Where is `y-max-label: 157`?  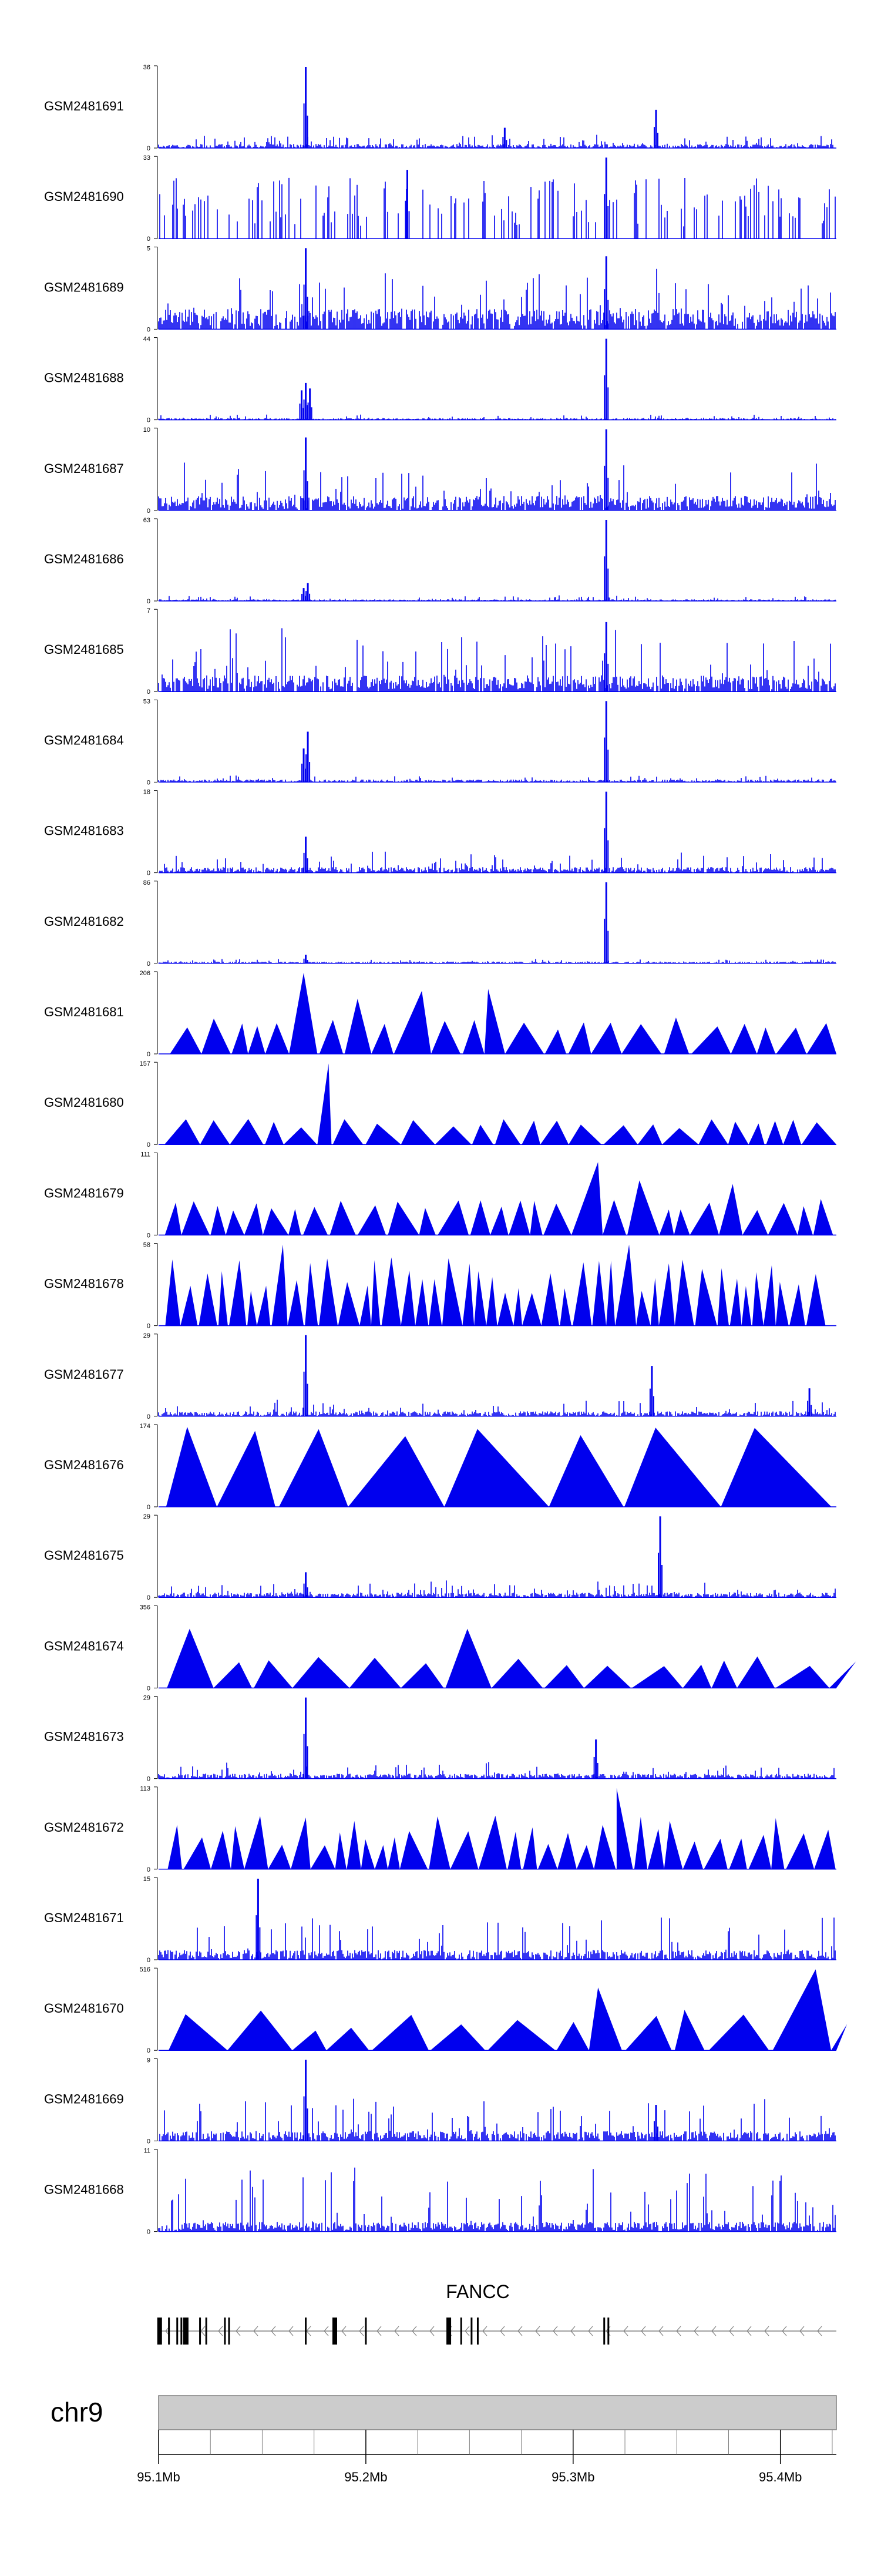 y-max-label: 157 is located at coordinates (145, 1063).